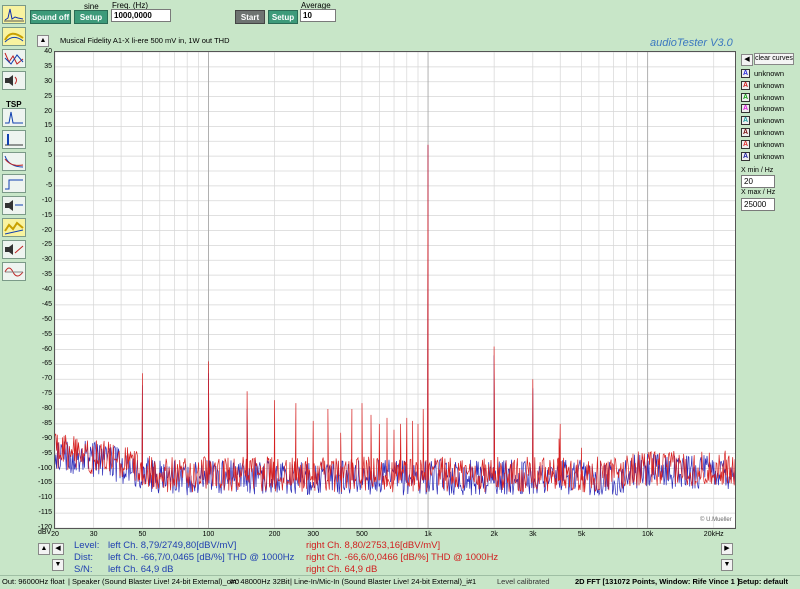  What do you see at coordinates (747, 60) in the screenshot?
I see `panel-collapse-button: ◀` at bounding box center [747, 60].